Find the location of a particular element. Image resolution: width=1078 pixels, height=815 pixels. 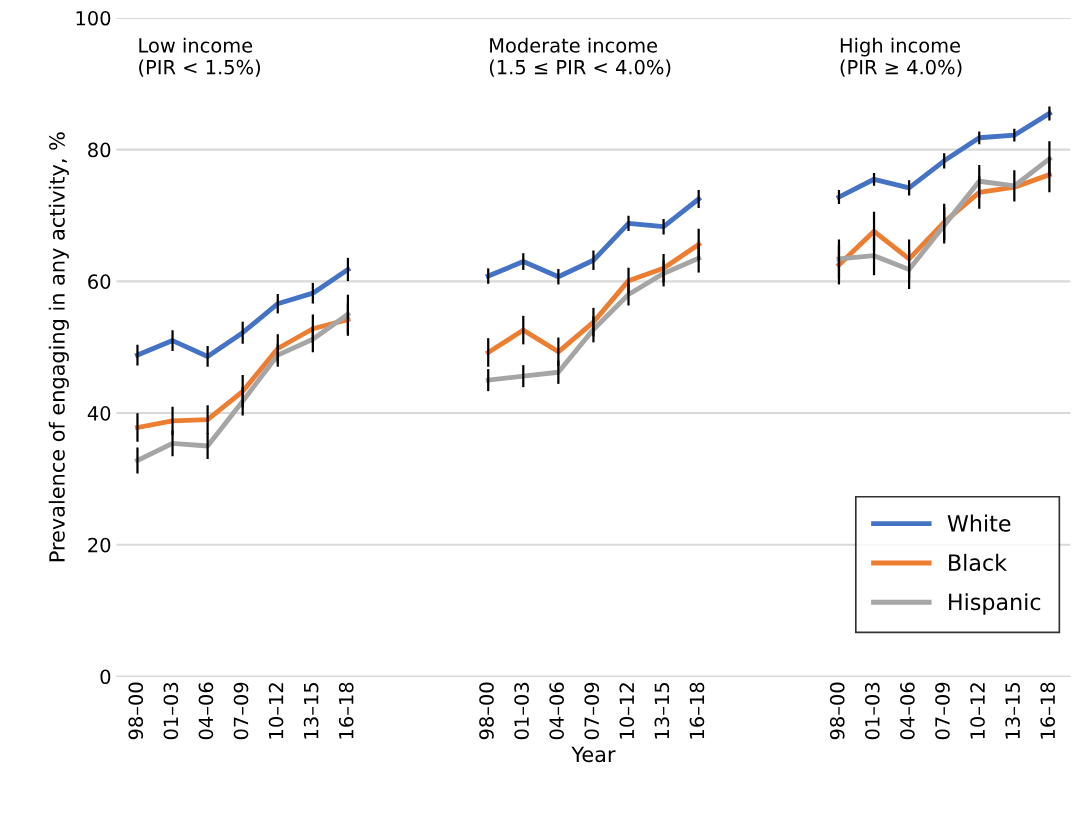

annotation: Moderate income (1.5 ≤ PIR < 4.0%) is located at coordinates (580, 57).